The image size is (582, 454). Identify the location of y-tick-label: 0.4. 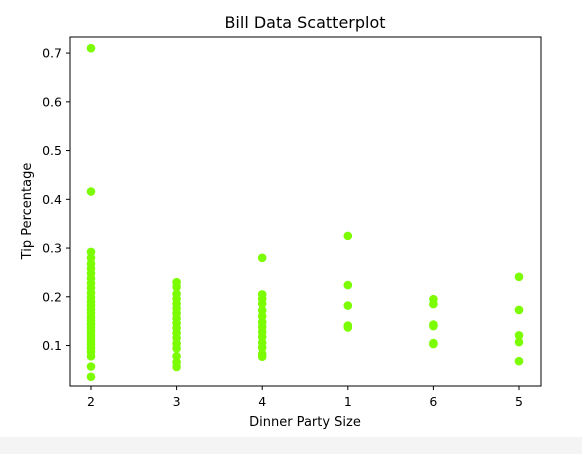
(52, 199).